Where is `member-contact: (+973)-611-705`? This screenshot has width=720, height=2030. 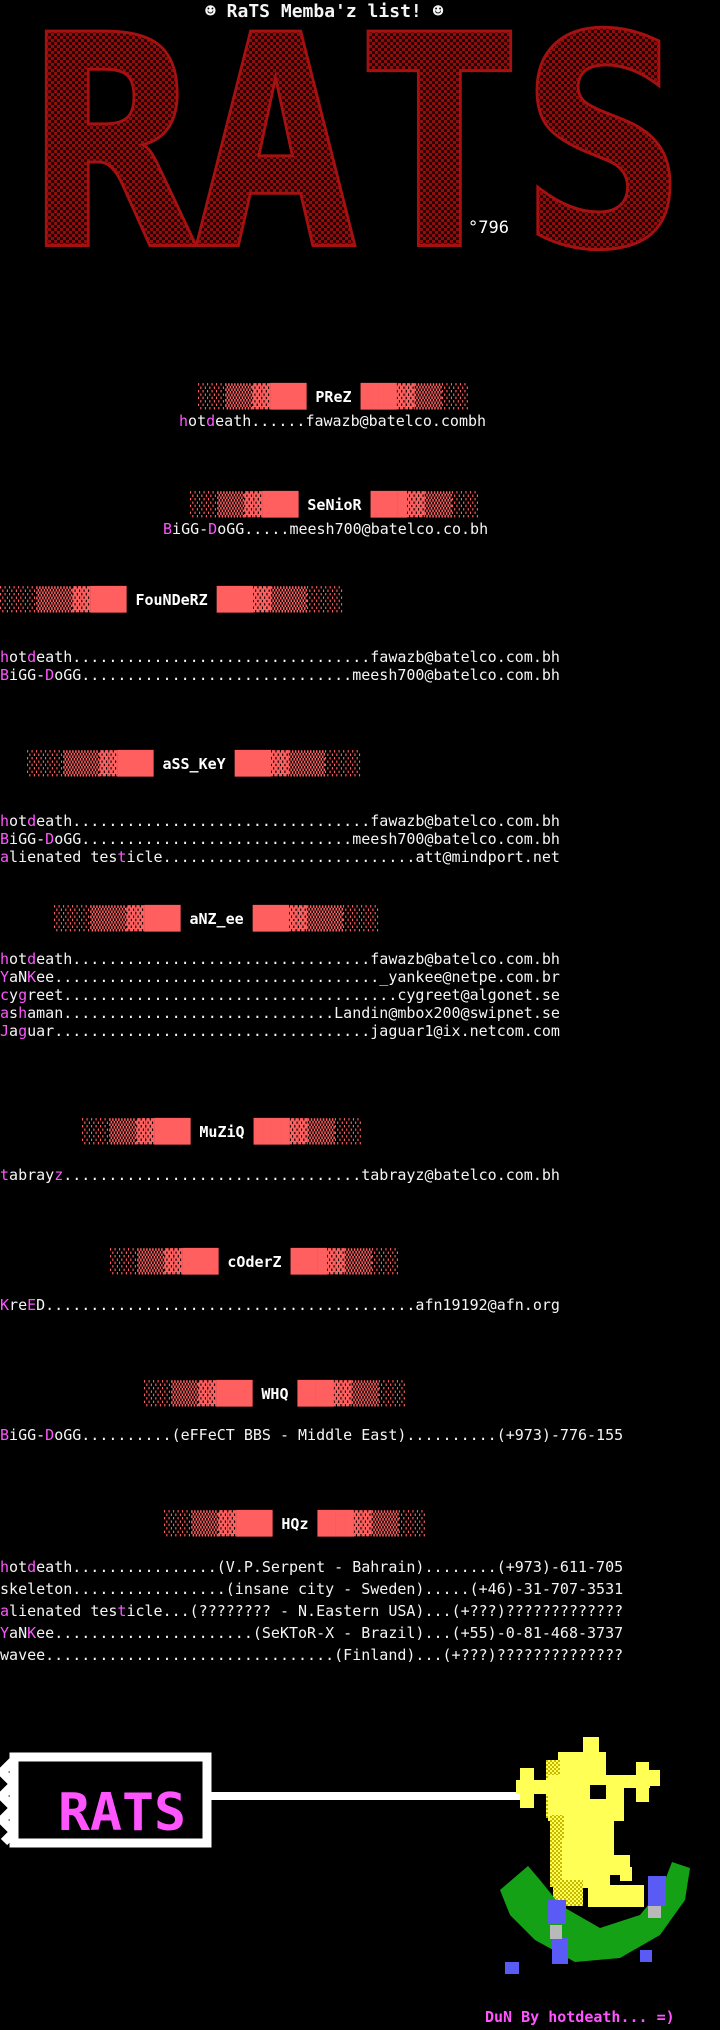
member-contact: (+973)-611-705 is located at coordinates (560, 1567).